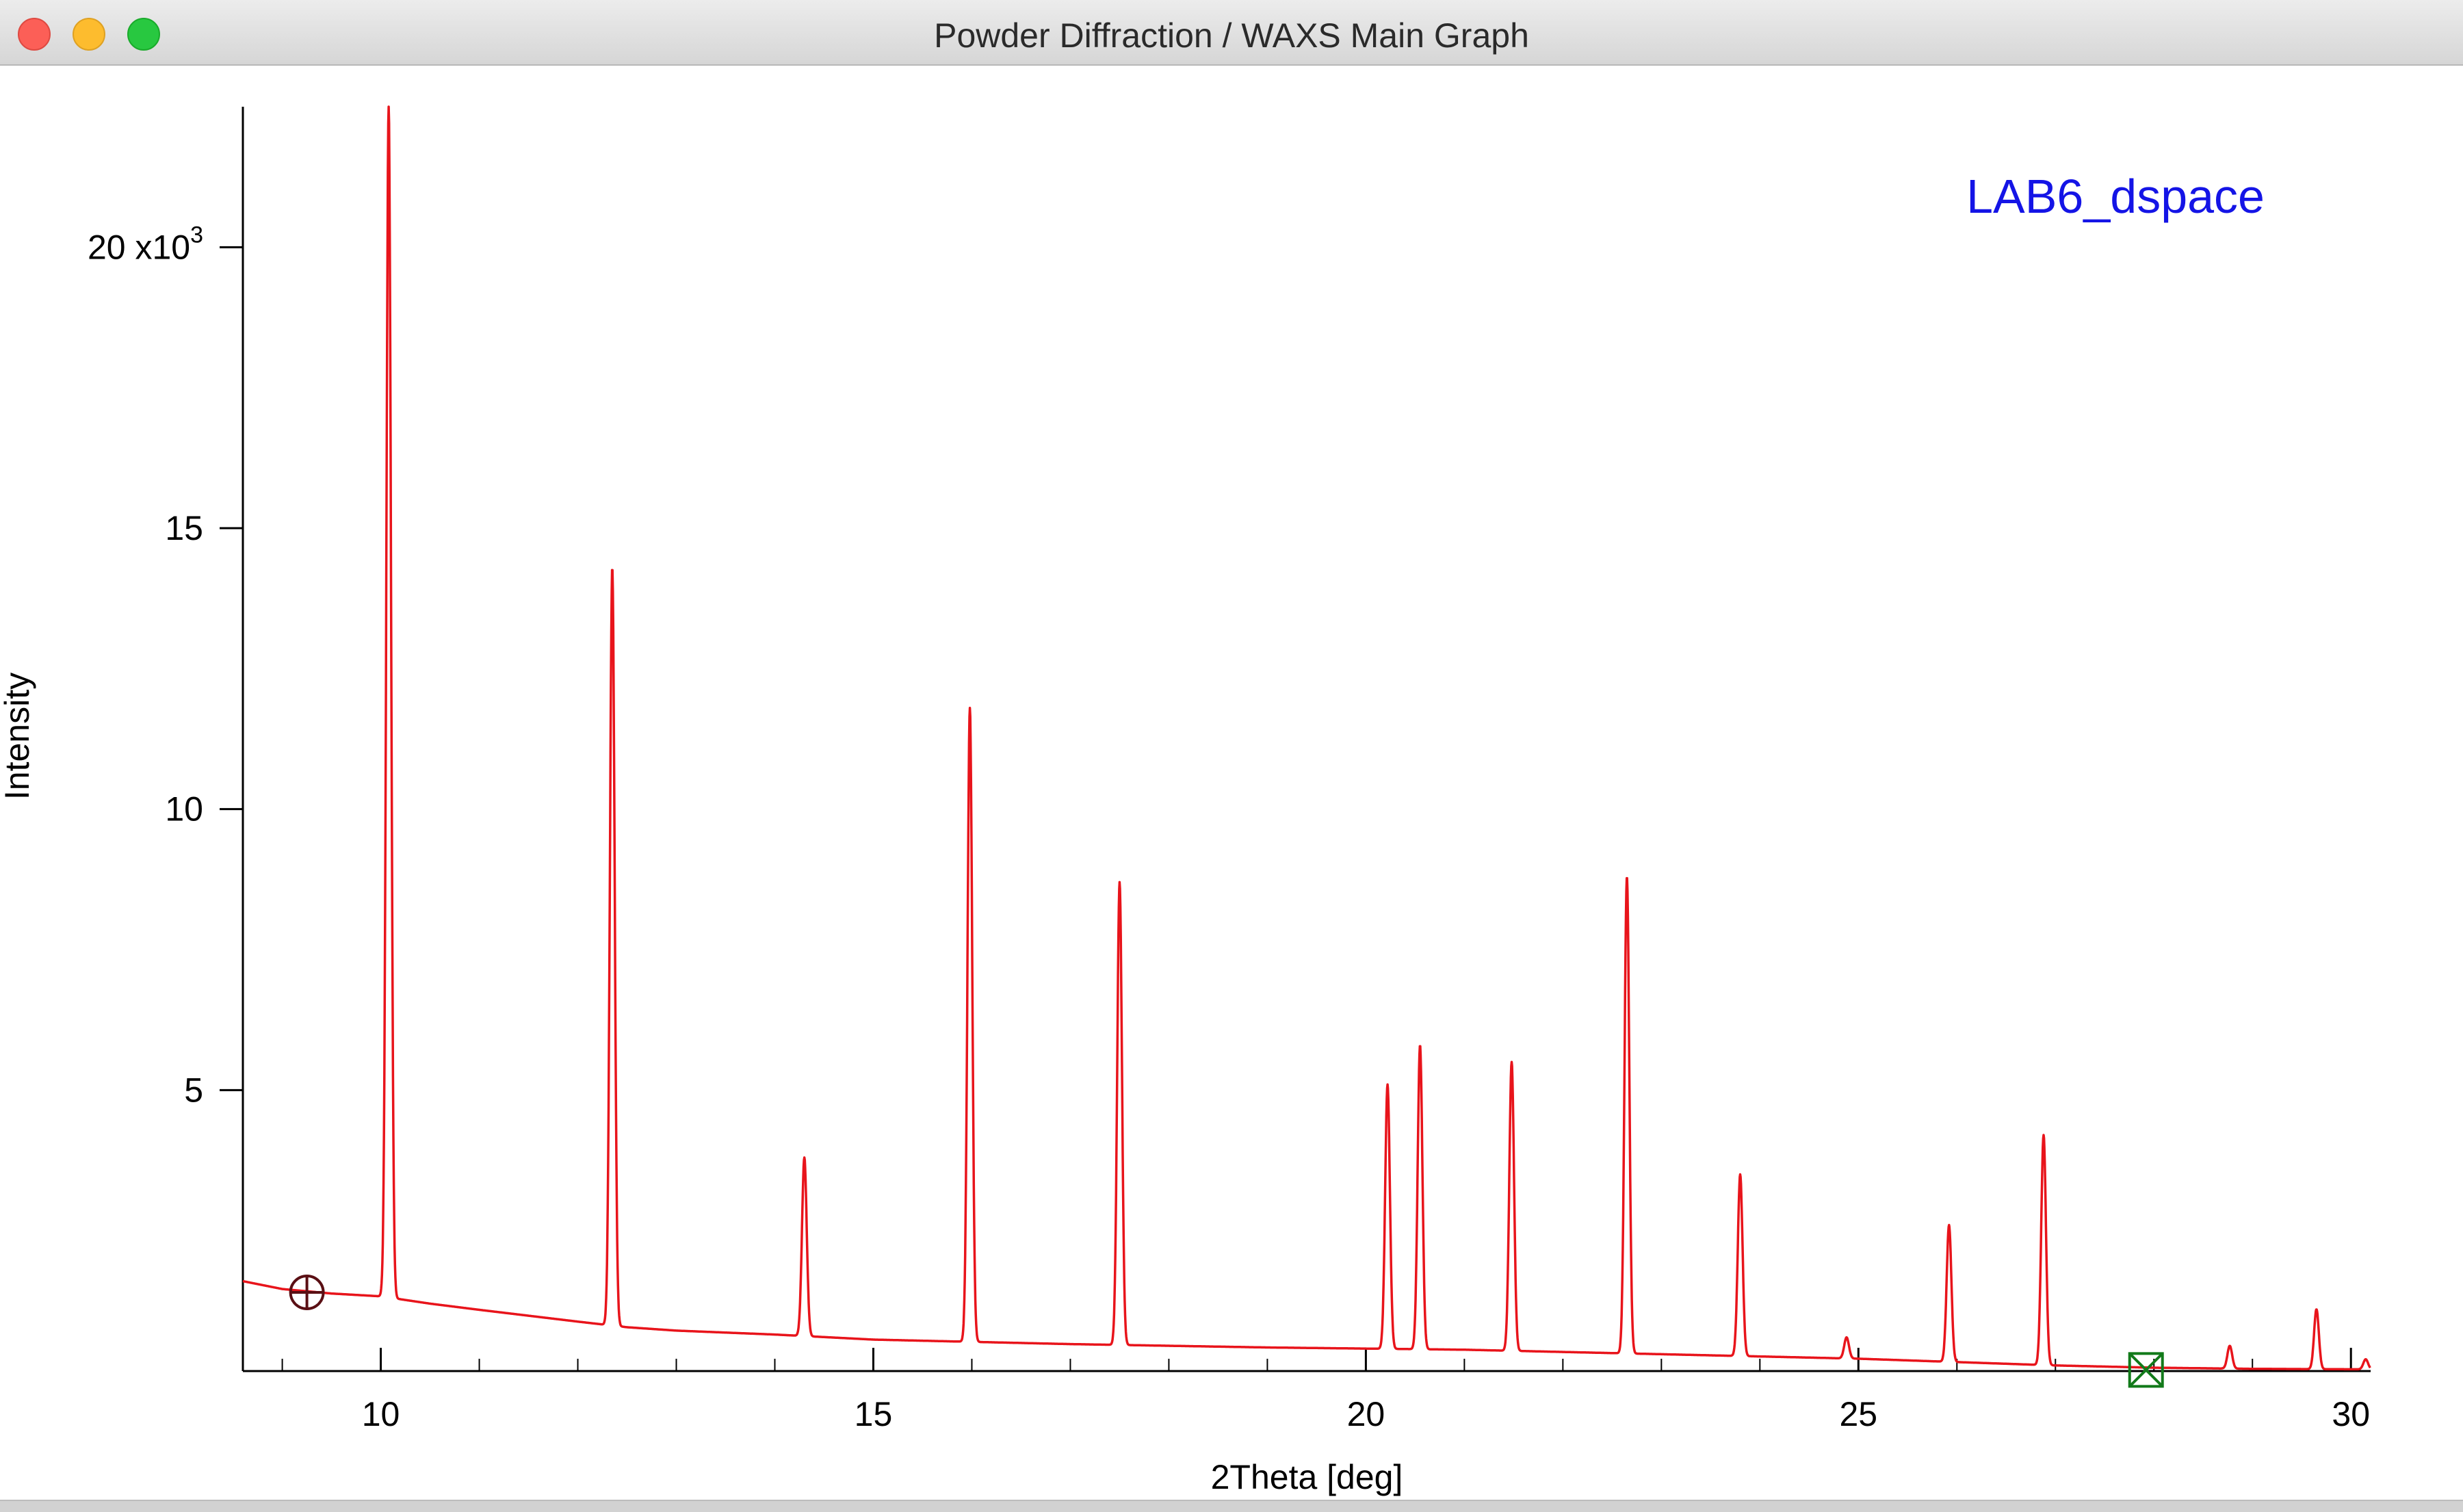  I want to click on y-top-tick-mantissa: 20 x10, so click(139, 247).